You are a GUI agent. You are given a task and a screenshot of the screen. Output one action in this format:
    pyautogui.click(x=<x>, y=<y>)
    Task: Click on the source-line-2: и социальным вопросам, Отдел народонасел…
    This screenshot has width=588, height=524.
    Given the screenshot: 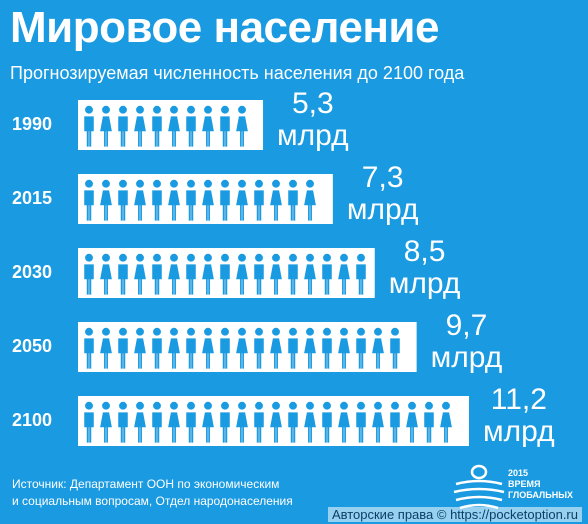 What is the action you would take?
    pyautogui.click(x=152, y=501)
    